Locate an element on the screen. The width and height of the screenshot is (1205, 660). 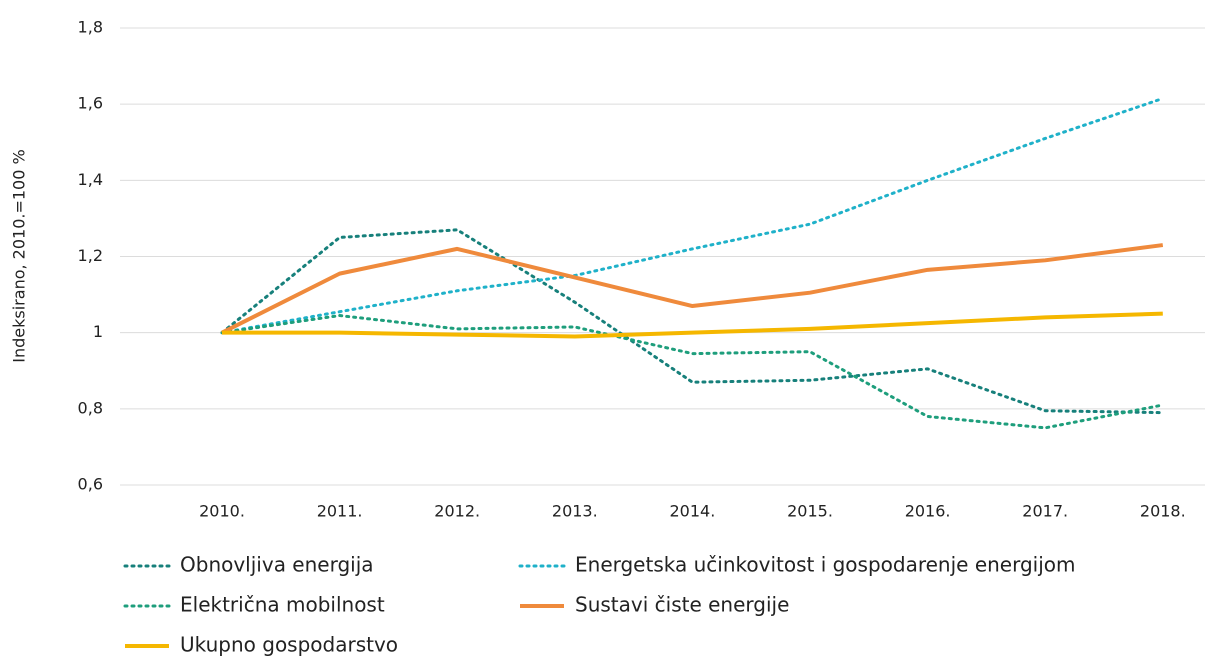
legend-label: Sustavi čiste energije is located at coordinates (682, 605).